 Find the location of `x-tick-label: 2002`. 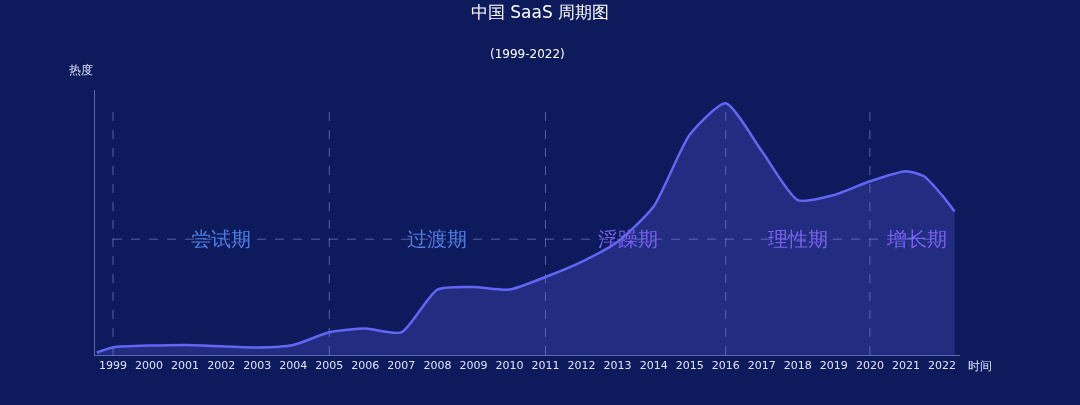

x-tick-label: 2002 is located at coordinates (221, 366).